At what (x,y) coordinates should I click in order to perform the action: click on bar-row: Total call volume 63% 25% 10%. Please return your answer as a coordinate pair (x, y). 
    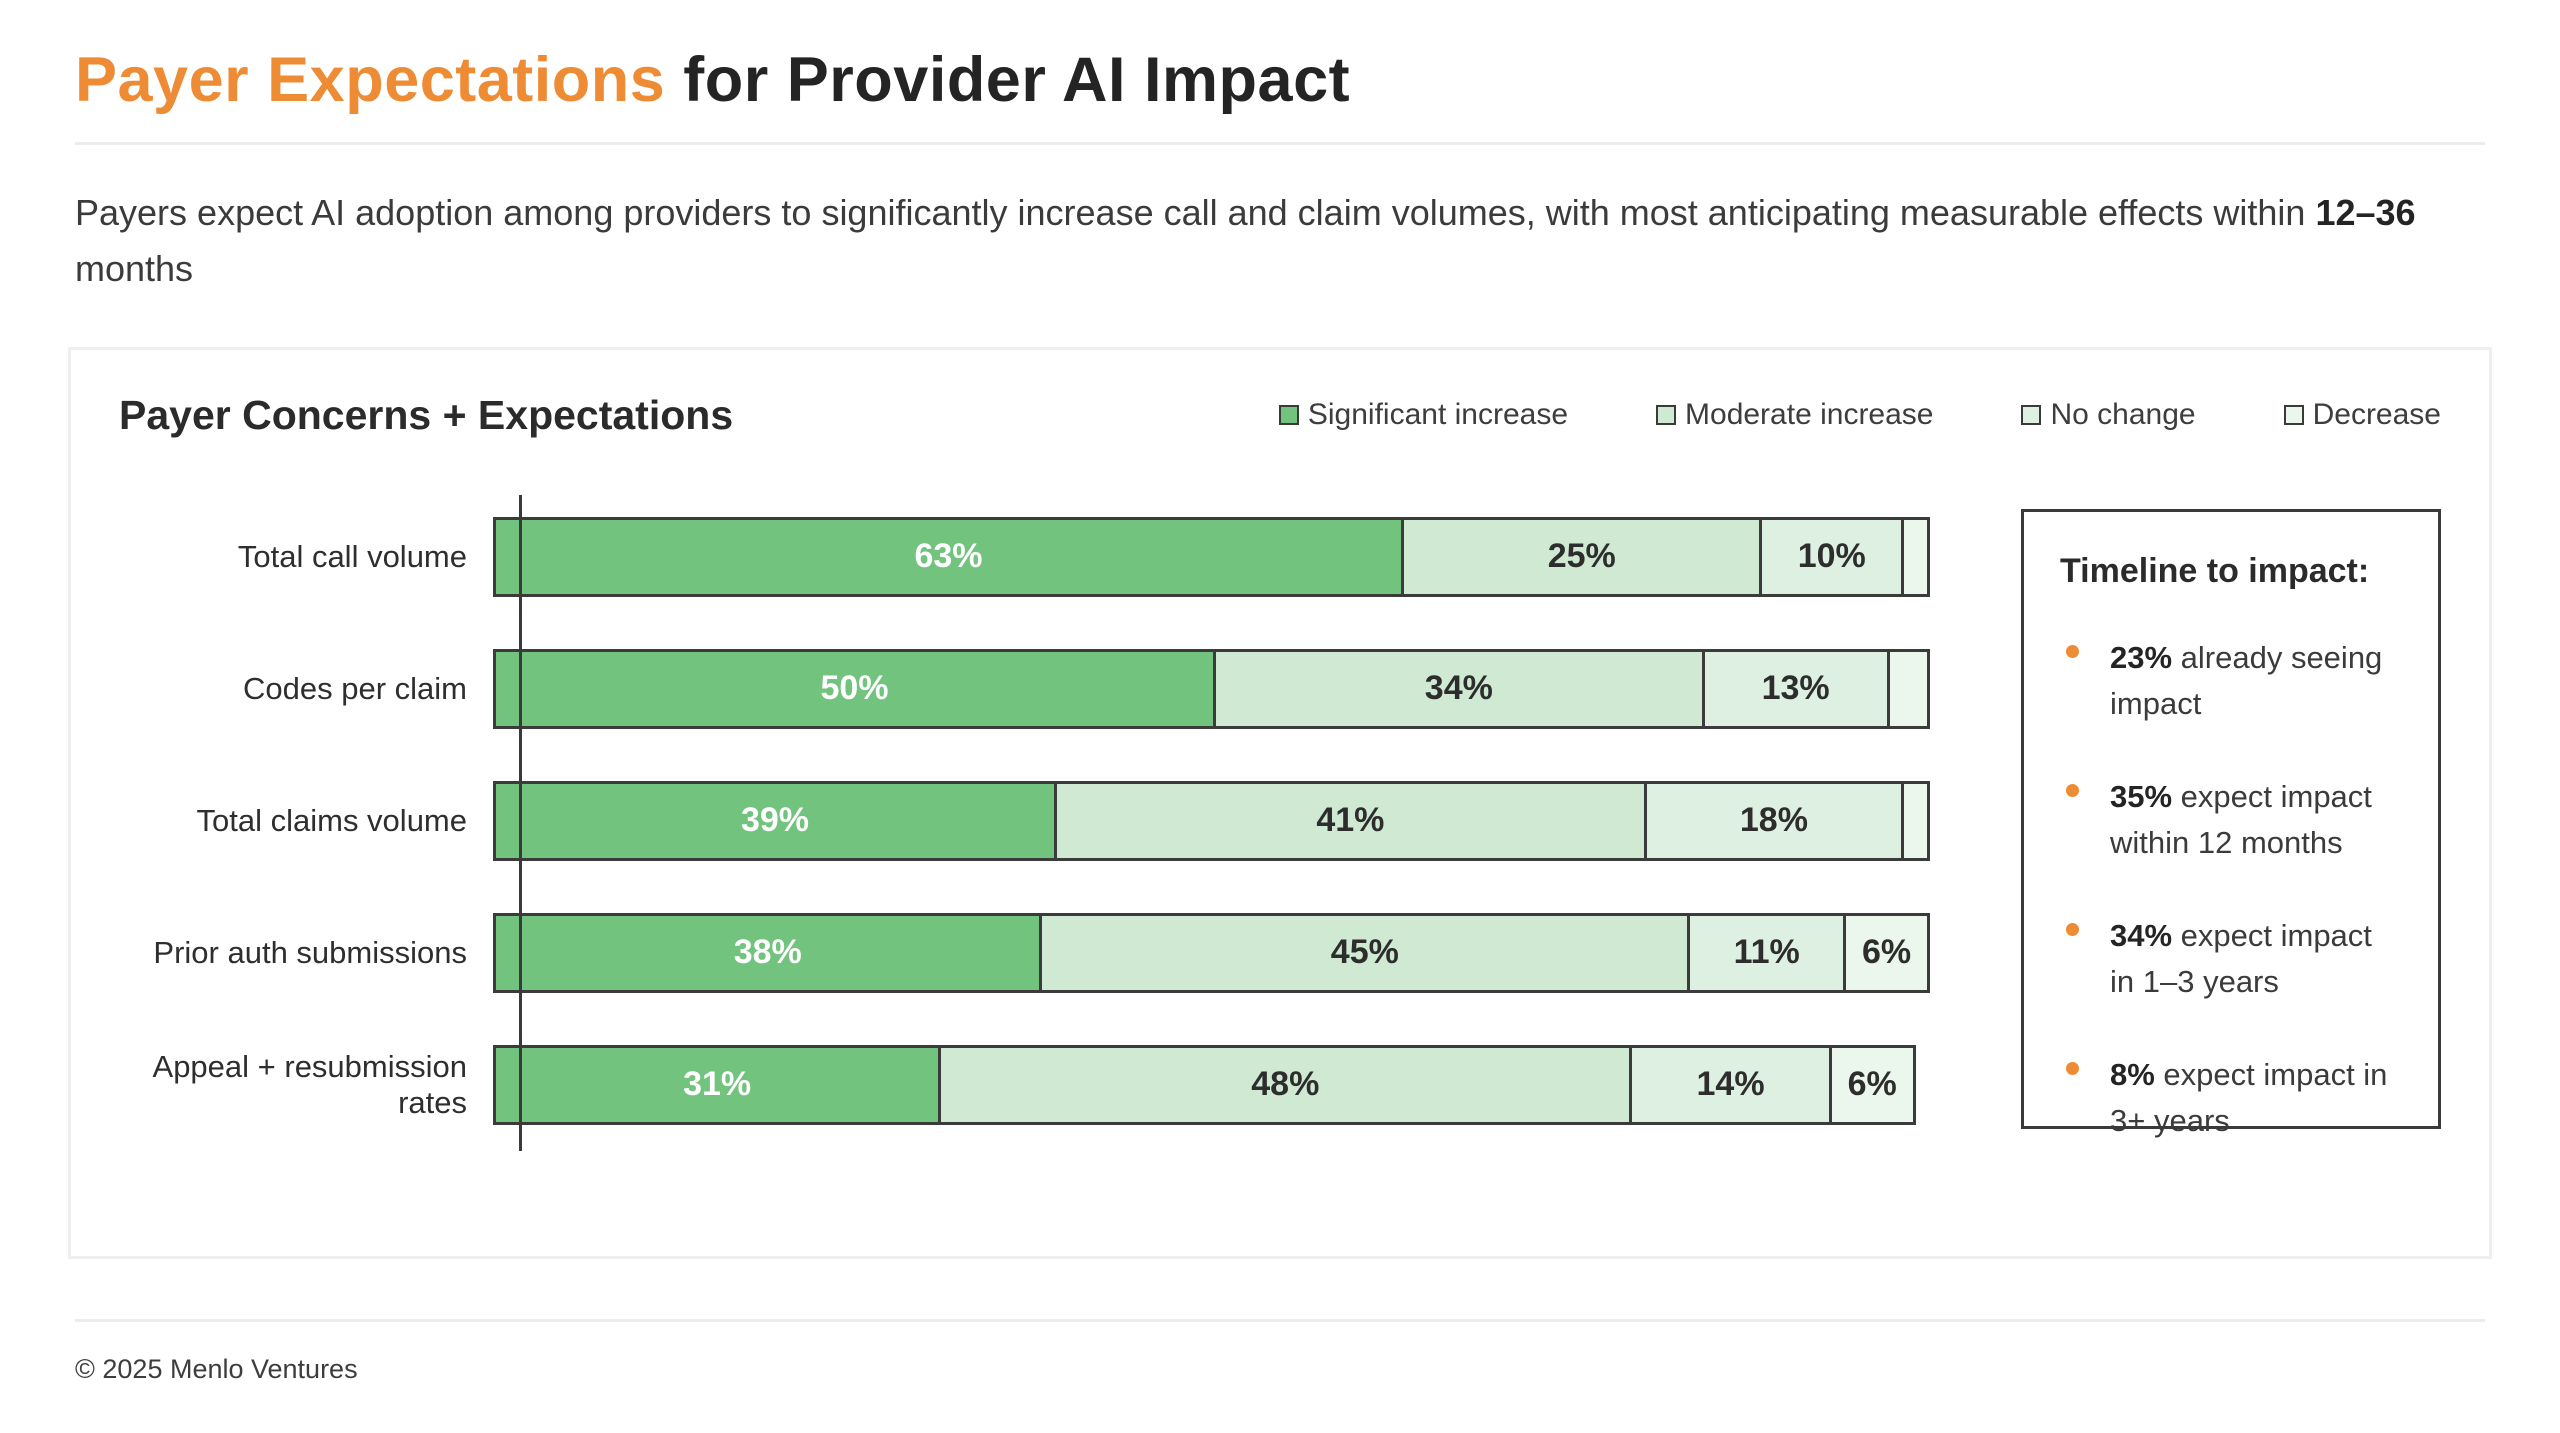
    Looking at the image, I should click on (1029, 556).